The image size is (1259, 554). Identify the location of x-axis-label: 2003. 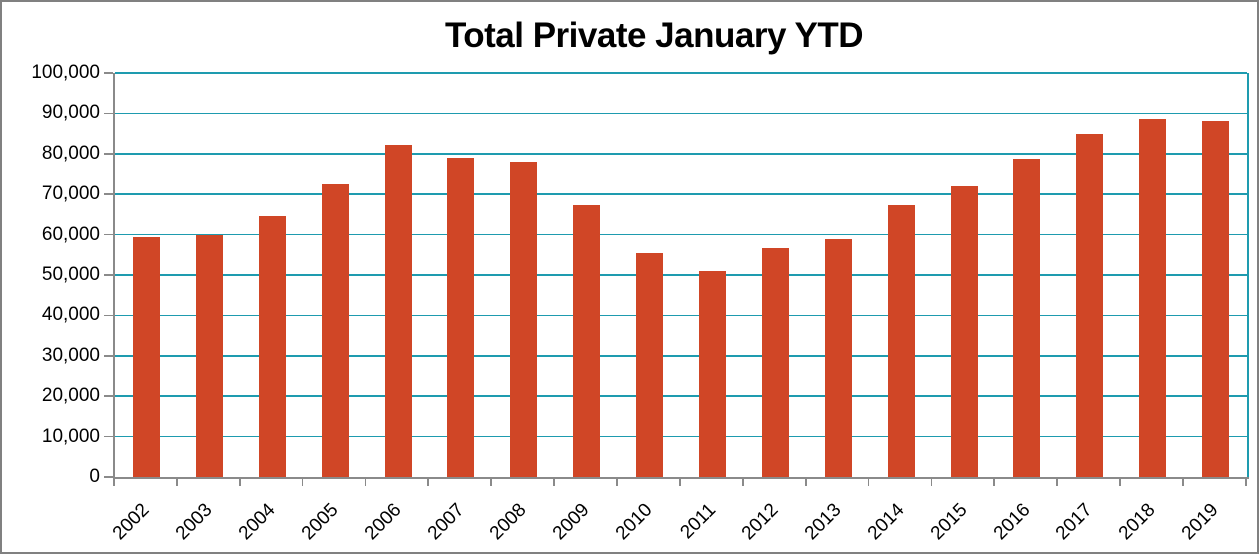
(194, 522).